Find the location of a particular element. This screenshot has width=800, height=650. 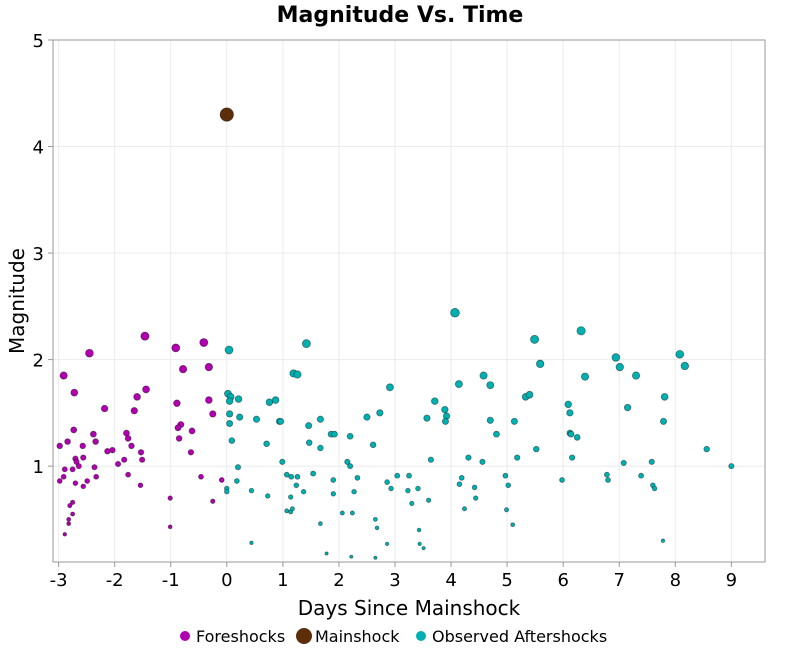

x-tick-label: 1 is located at coordinates (282, 580).